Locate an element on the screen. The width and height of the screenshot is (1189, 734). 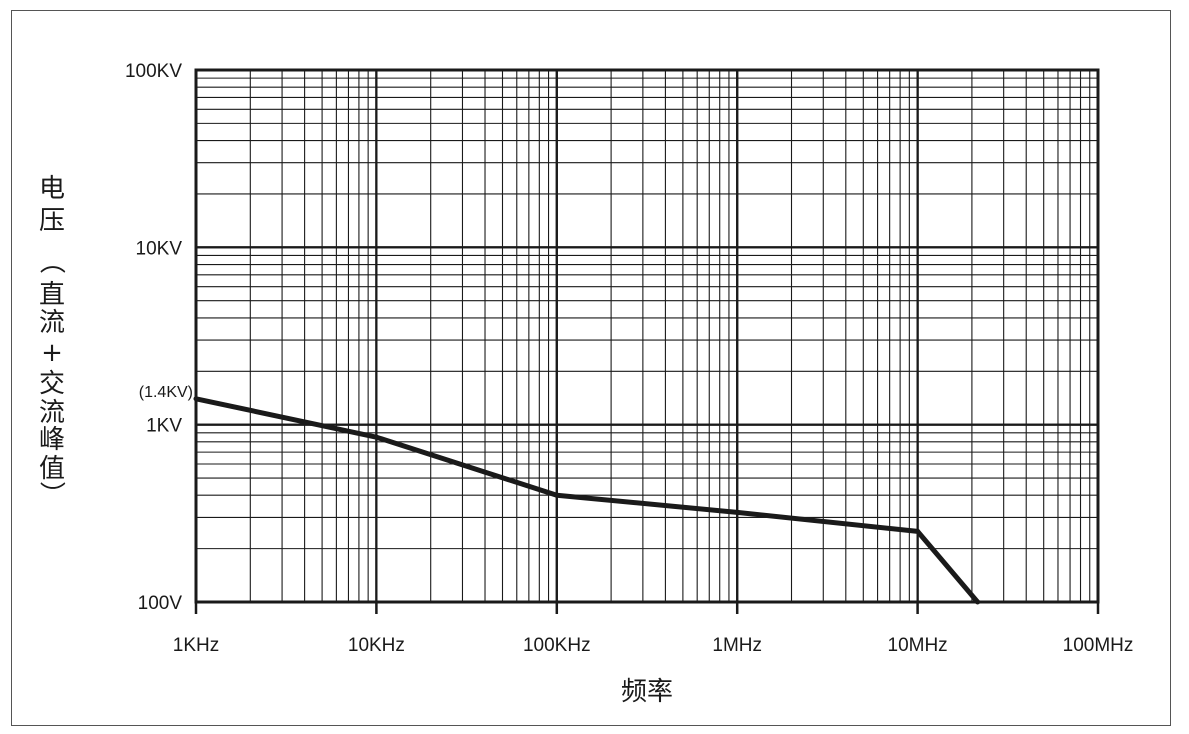
x-tick-labels: 1KHz 10KHz 100KHz 1MHz 10MHz 100MHz is located at coordinates (653, 645).